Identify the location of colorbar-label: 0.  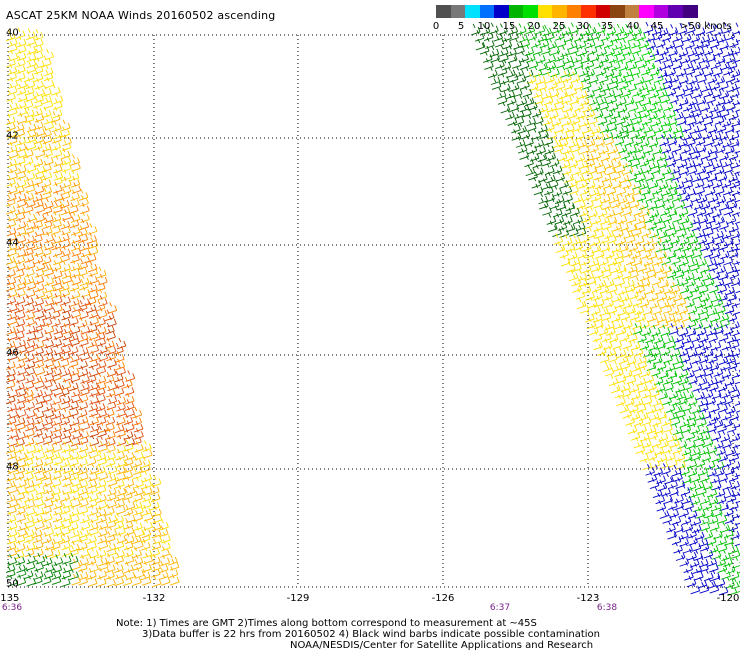
(436, 26).